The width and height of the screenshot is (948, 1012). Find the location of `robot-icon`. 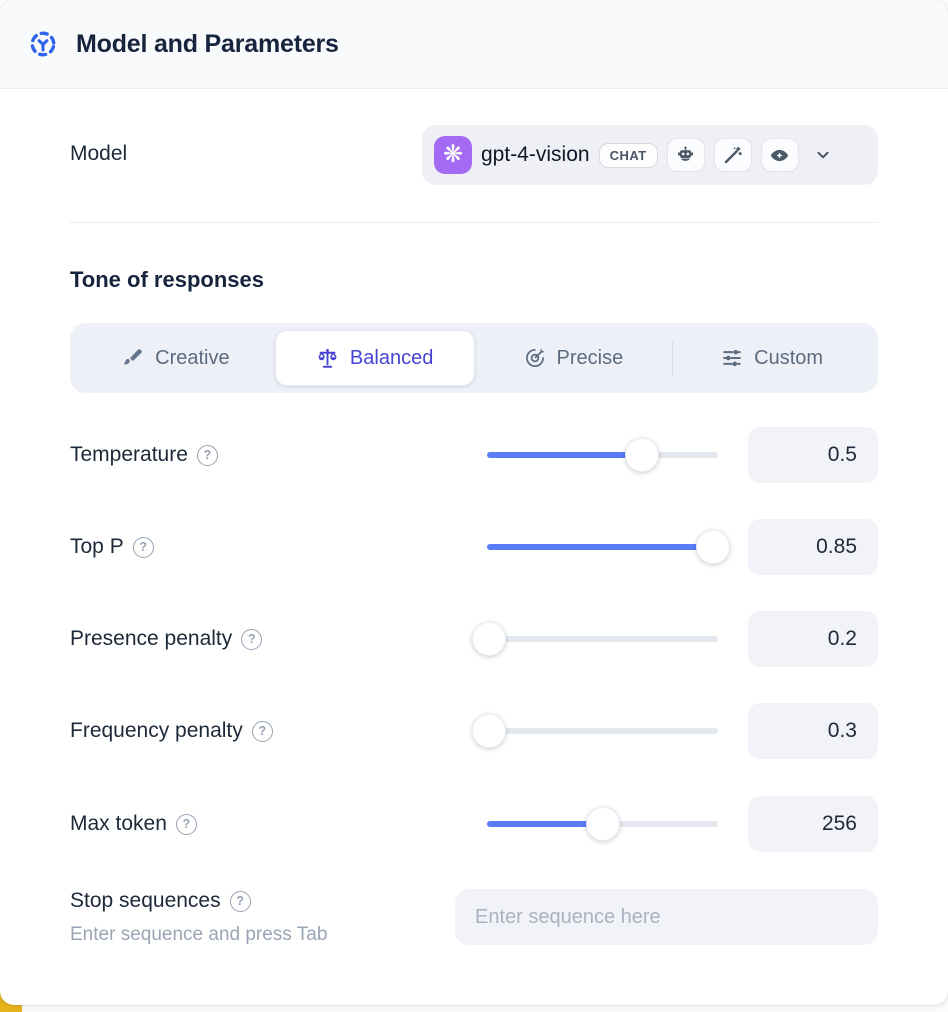

robot-icon is located at coordinates (686, 153).